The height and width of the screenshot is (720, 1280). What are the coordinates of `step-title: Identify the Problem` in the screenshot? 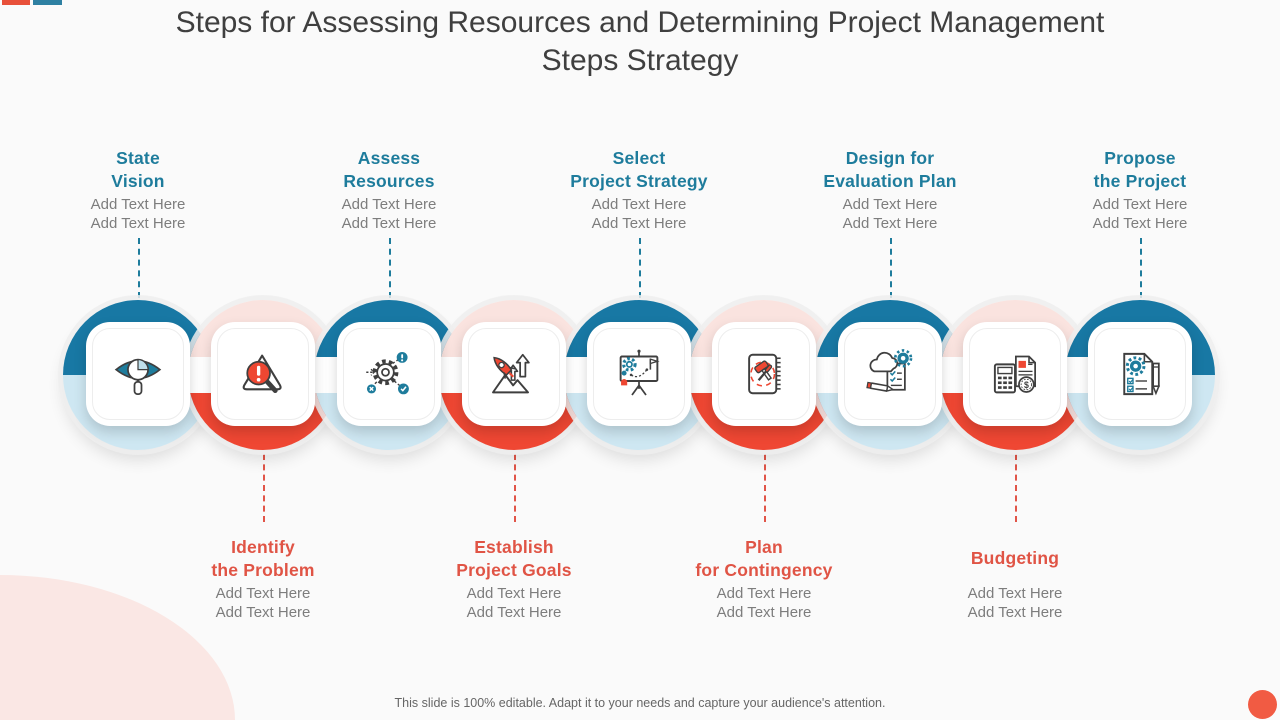 It's located at (263, 558).